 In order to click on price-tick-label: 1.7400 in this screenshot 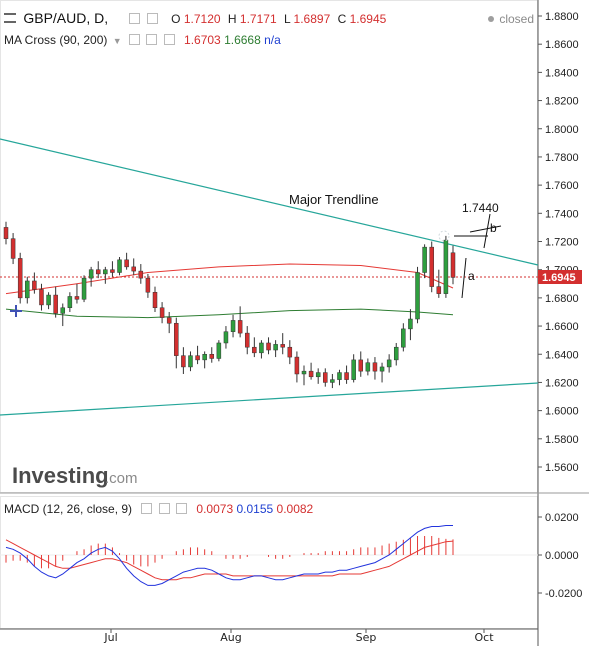, I will do `click(562, 214)`.